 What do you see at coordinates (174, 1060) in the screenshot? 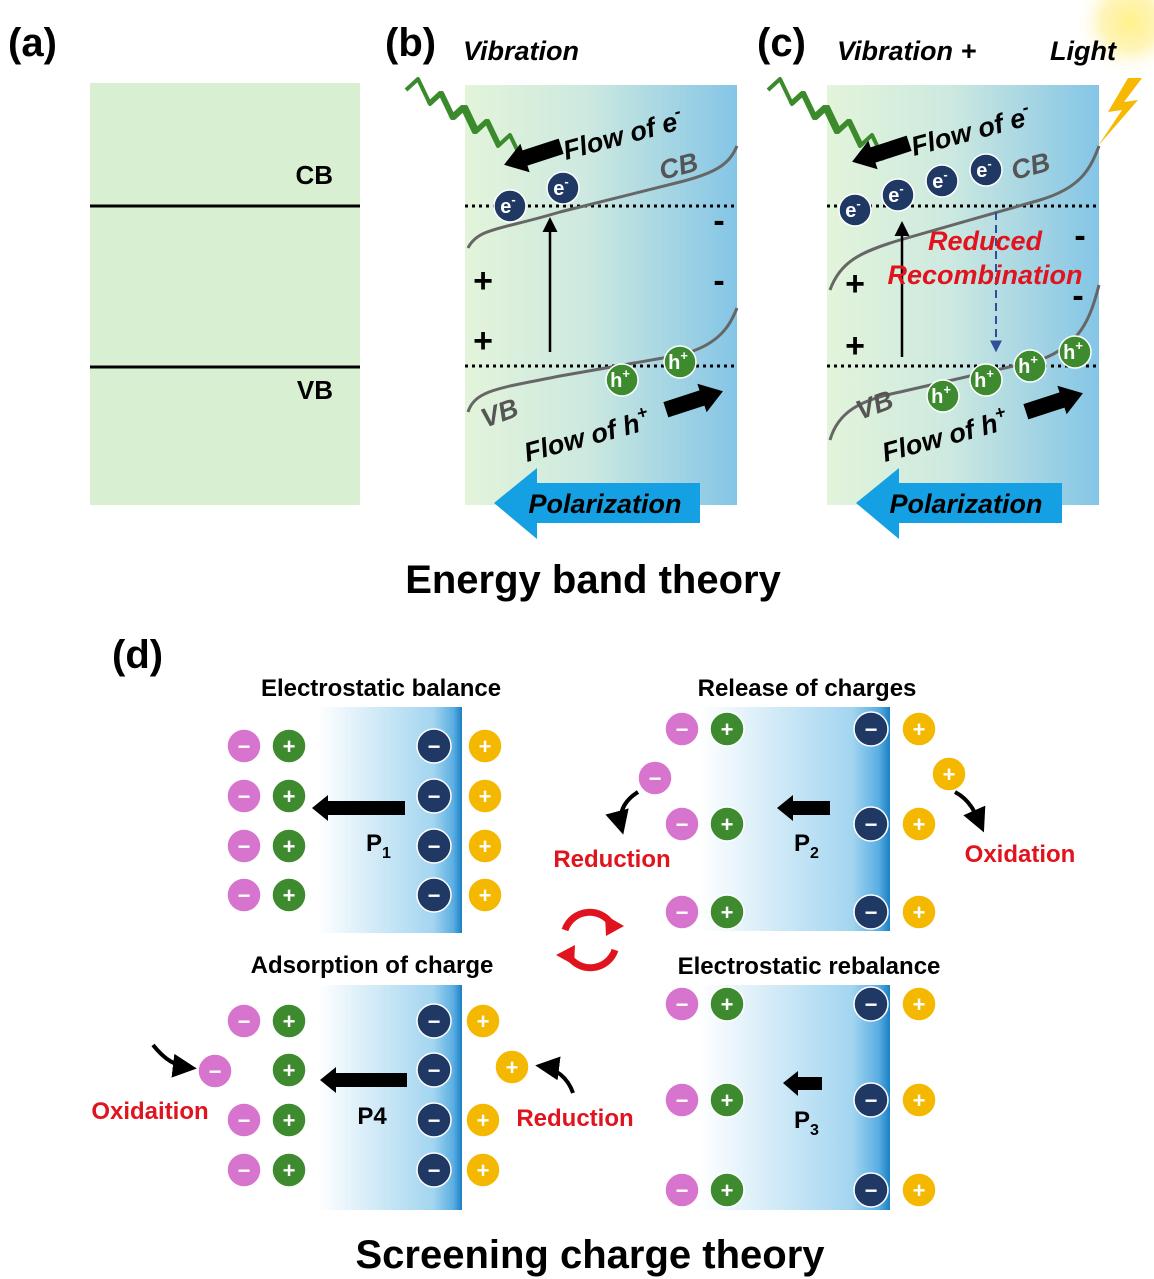
I see `curved-arrow` at bounding box center [174, 1060].